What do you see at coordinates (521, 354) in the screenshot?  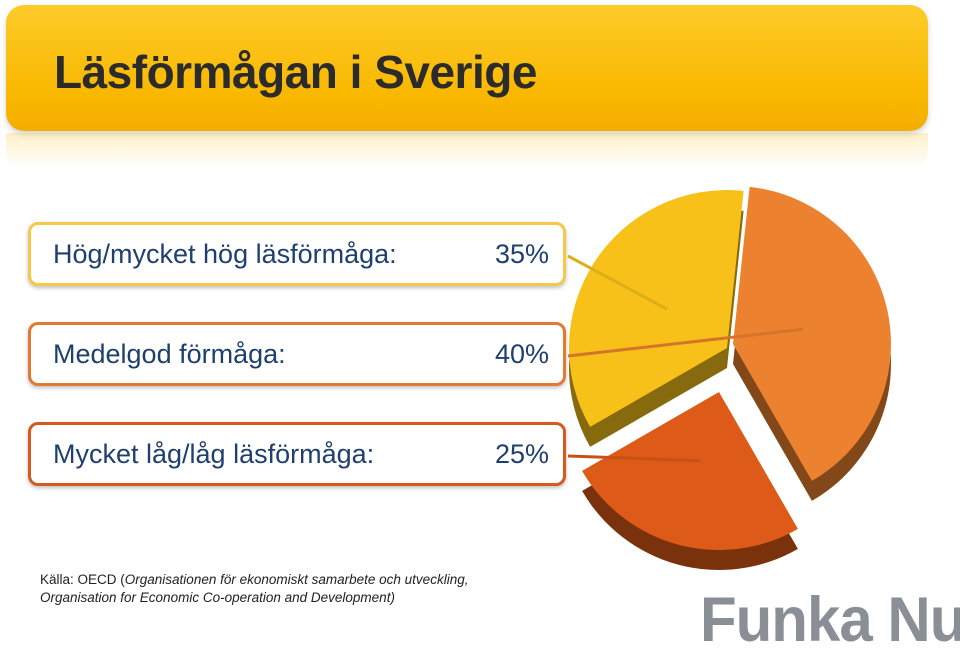 I see `slice-value-medium: 40%` at bounding box center [521, 354].